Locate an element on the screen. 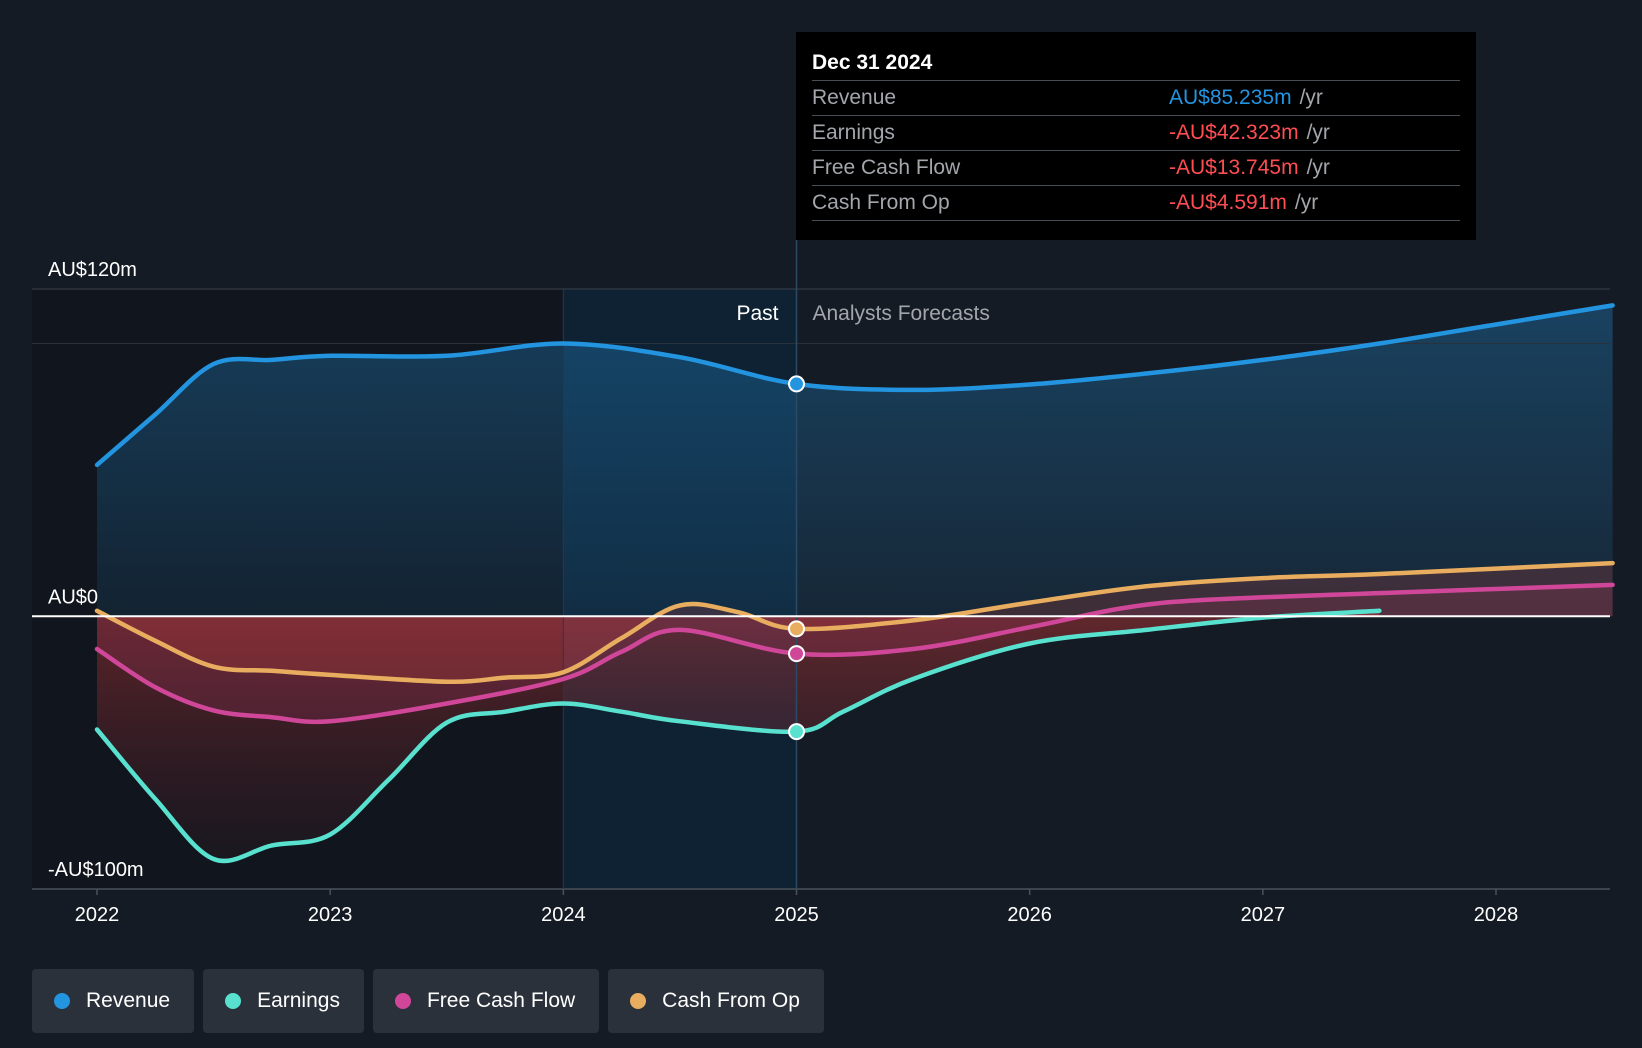 The width and height of the screenshot is (1642, 1048). tooltip-row-cash-from-op: Cash From Op -AU$4.591m /yr is located at coordinates (1136, 203).